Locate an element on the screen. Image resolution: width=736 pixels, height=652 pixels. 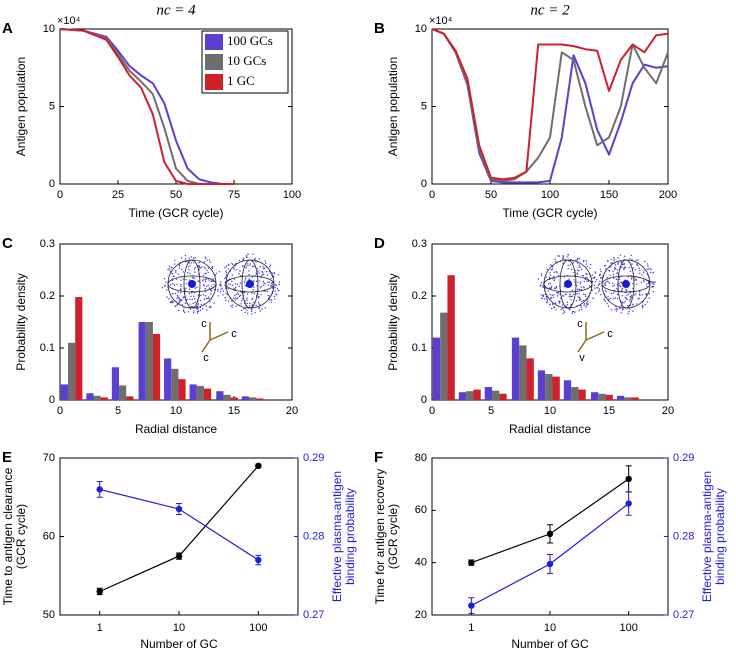
y-tick-label: 0.3 is located at coordinates (419, 244).